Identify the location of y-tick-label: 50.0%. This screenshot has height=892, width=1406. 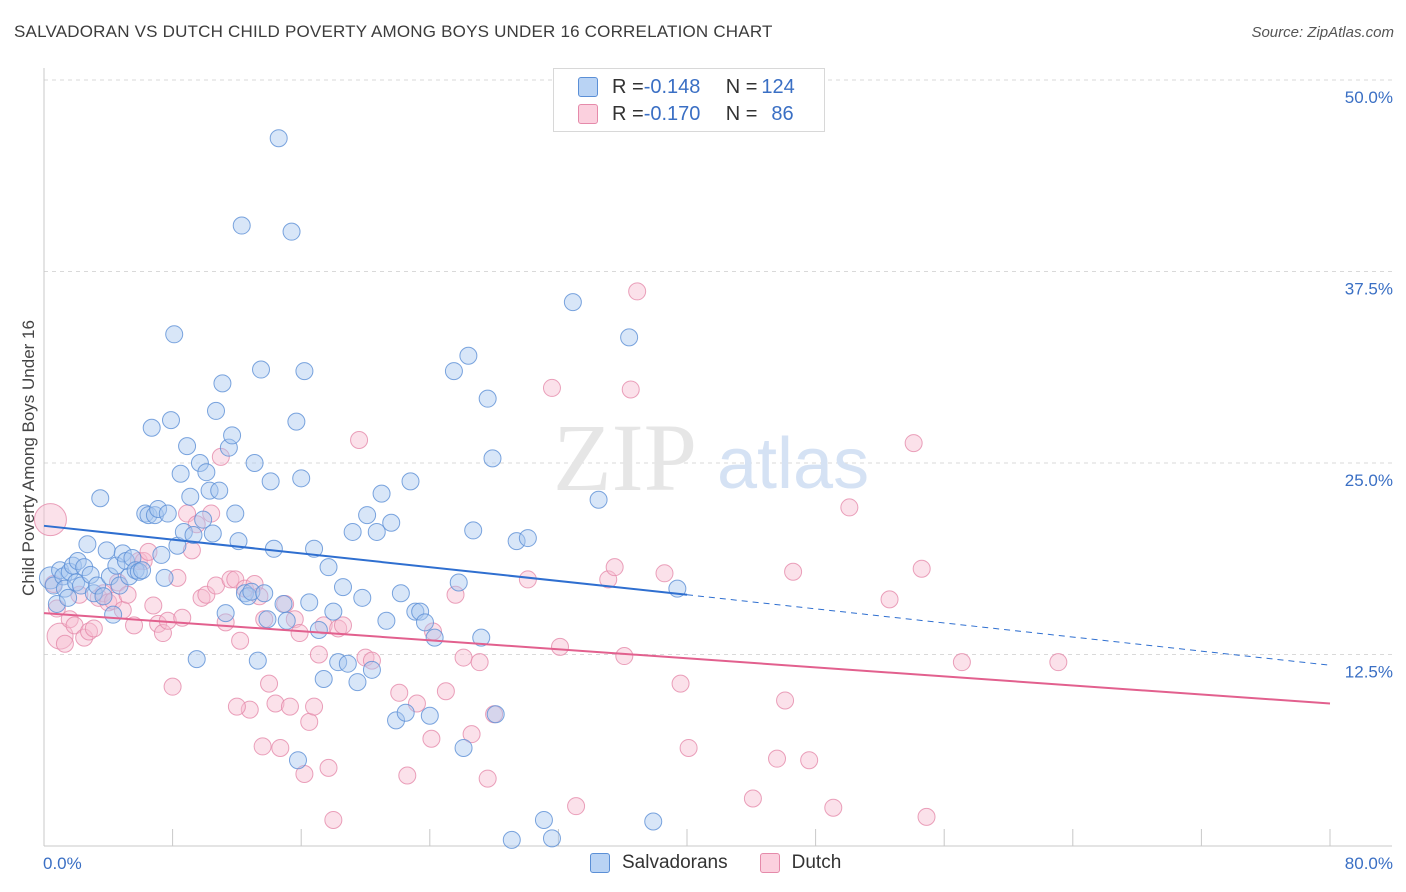
(1369, 97).